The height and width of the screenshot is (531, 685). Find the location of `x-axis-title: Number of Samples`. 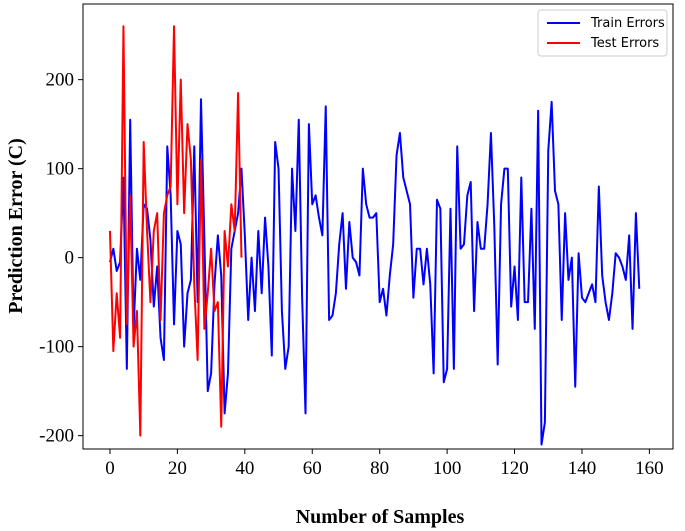

x-axis-title: Number of Samples is located at coordinates (380, 517).